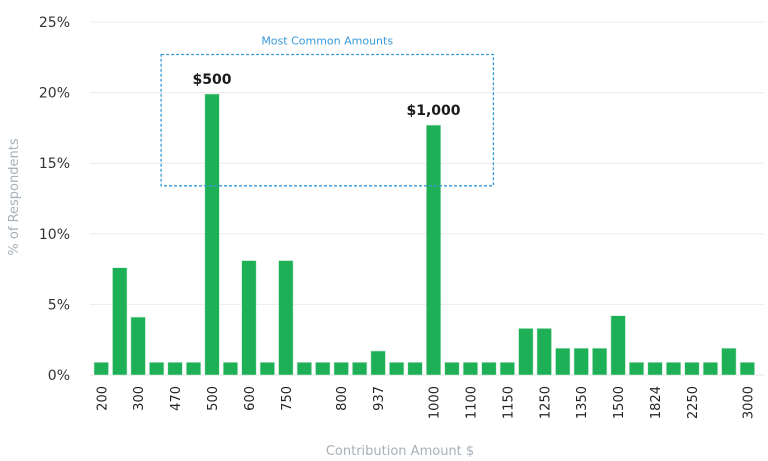  Describe the element at coordinates (656, 402) in the screenshot. I see `x-tick-label: 1824` at that location.